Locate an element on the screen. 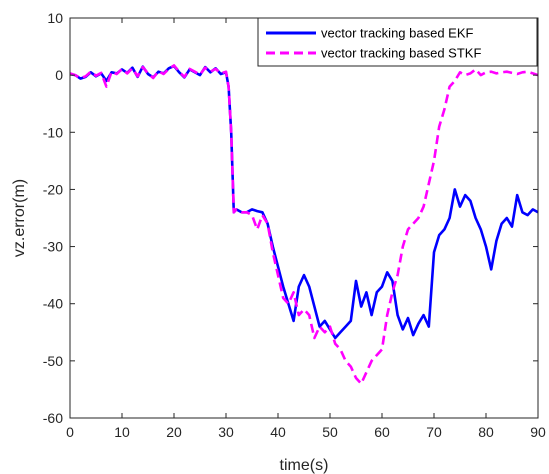  x-tick-label: 60 is located at coordinates (382, 432).